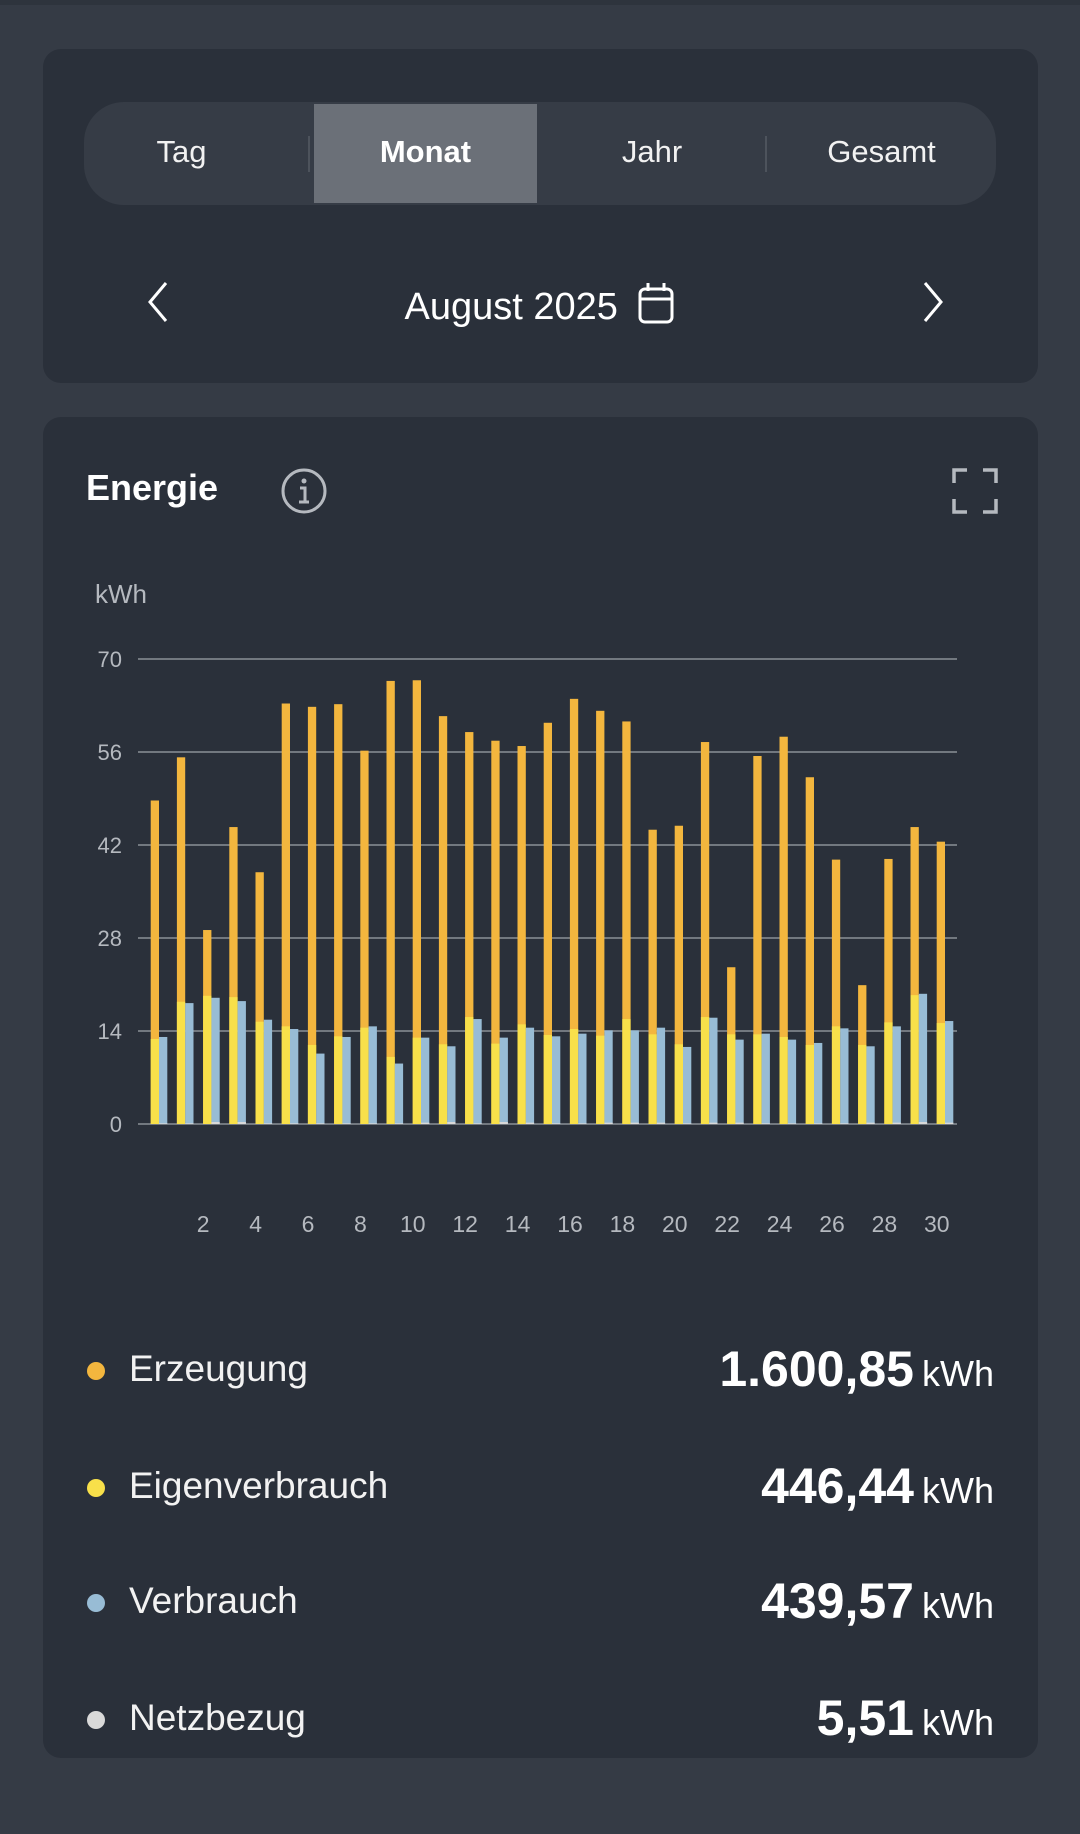 Image resolution: width=1080 pixels, height=1834 pixels. I want to click on y-axis-unit: kWh, so click(121, 594).